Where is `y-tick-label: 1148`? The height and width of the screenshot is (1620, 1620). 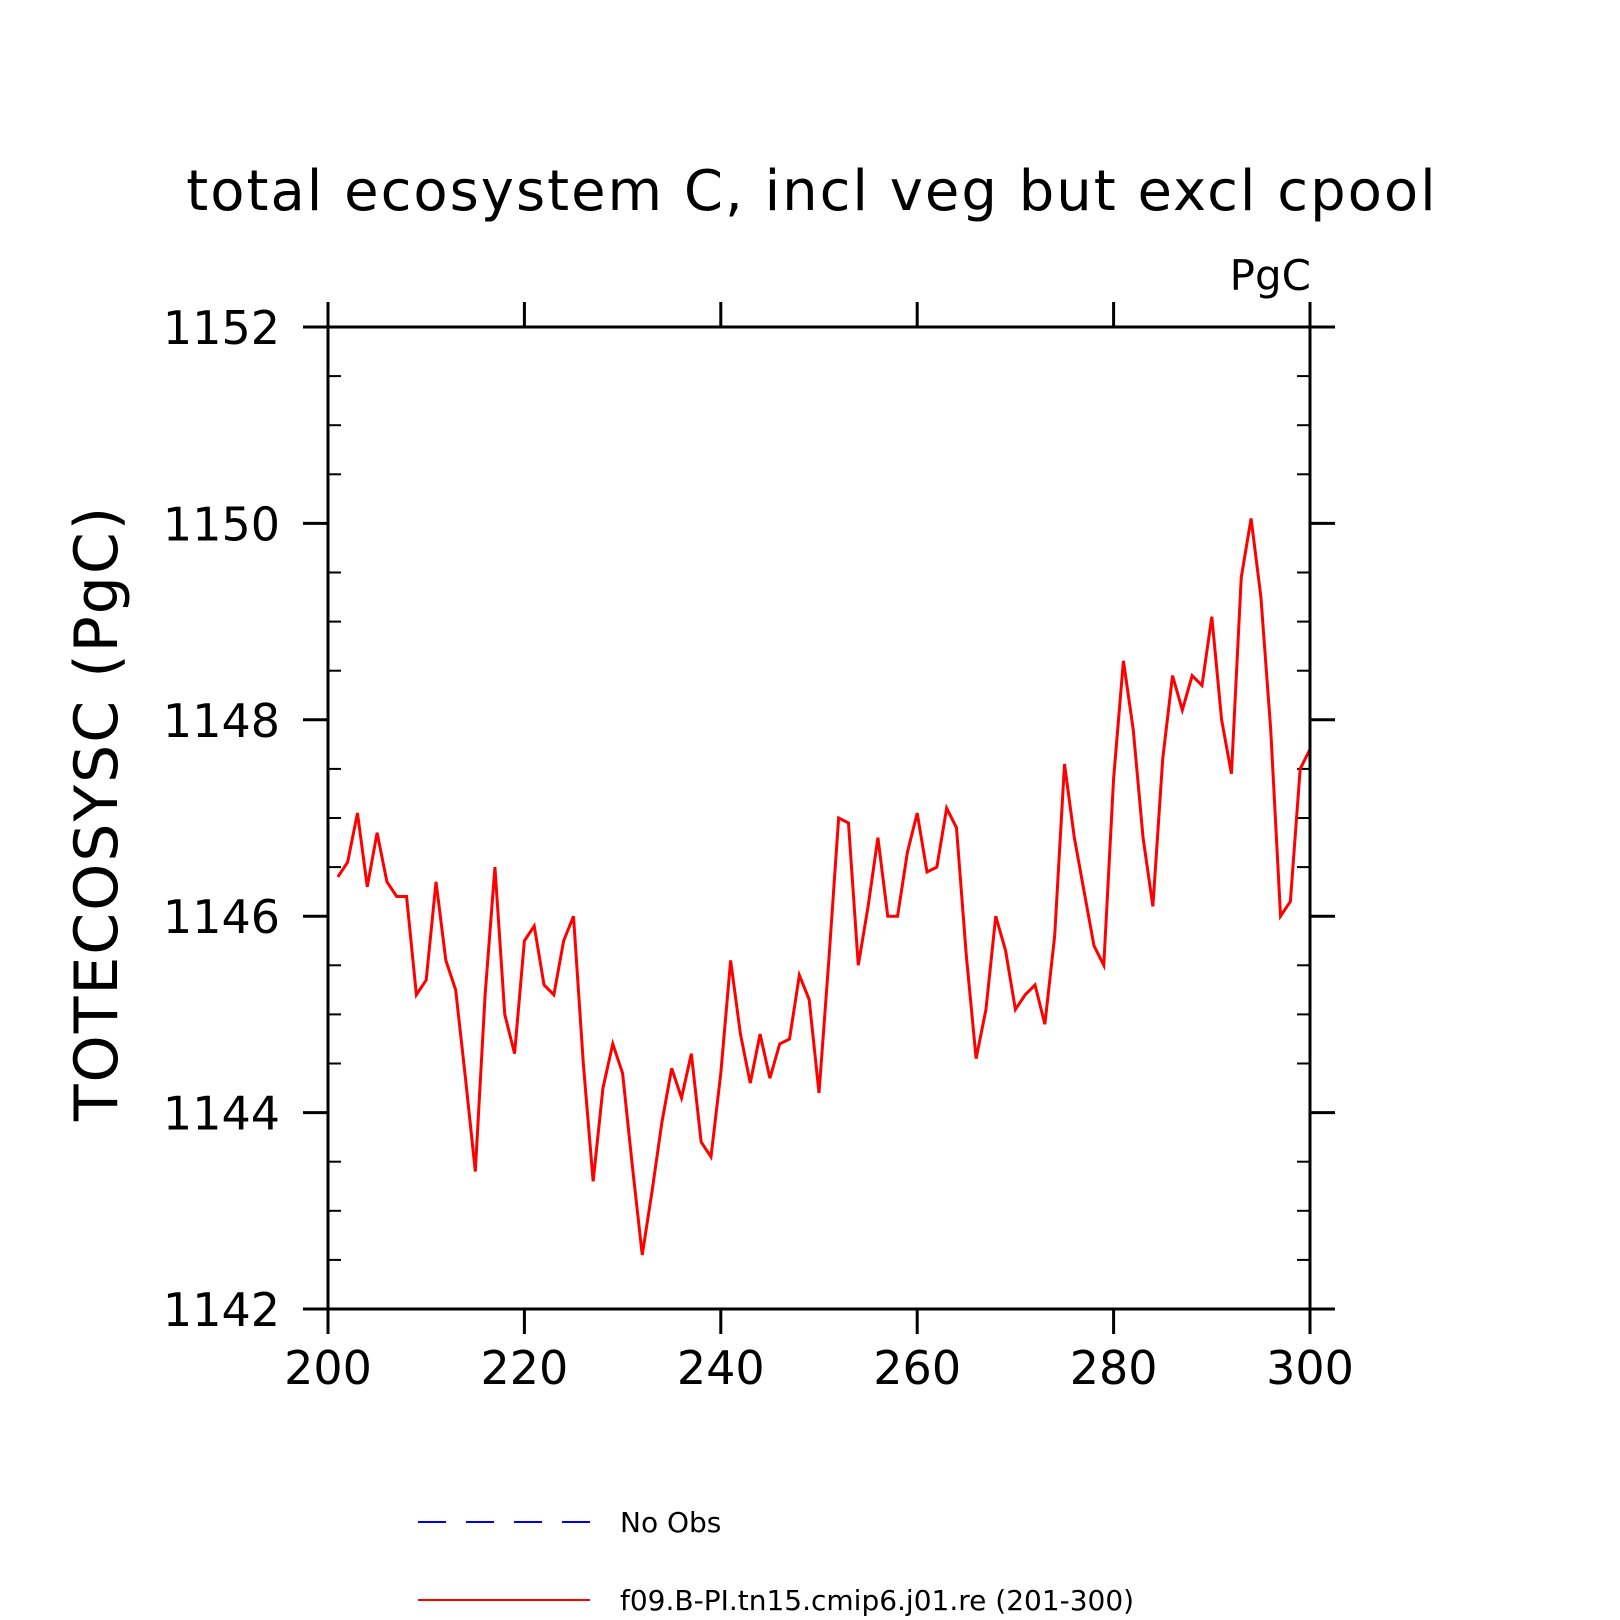 y-tick-label: 1148 is located at coordinates (221, 721).